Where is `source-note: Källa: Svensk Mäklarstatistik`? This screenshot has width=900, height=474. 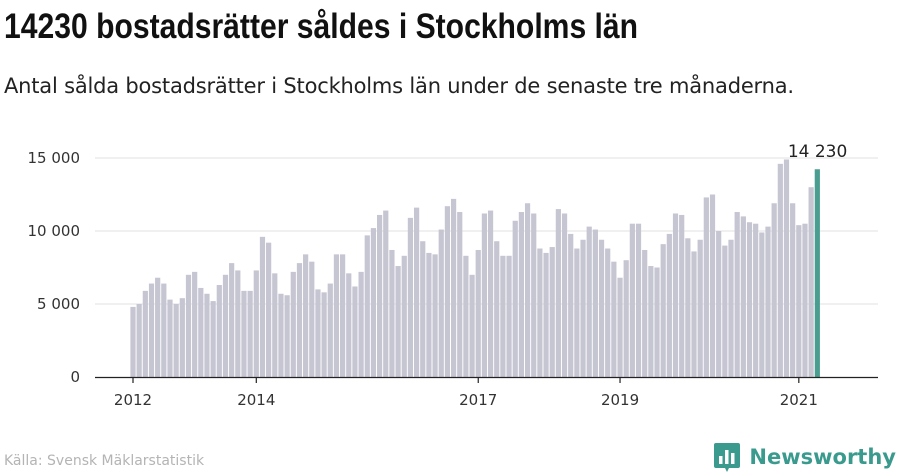
source-note: Källa: Svensk Mäklarstatistik is located at coordinates (104, 461).